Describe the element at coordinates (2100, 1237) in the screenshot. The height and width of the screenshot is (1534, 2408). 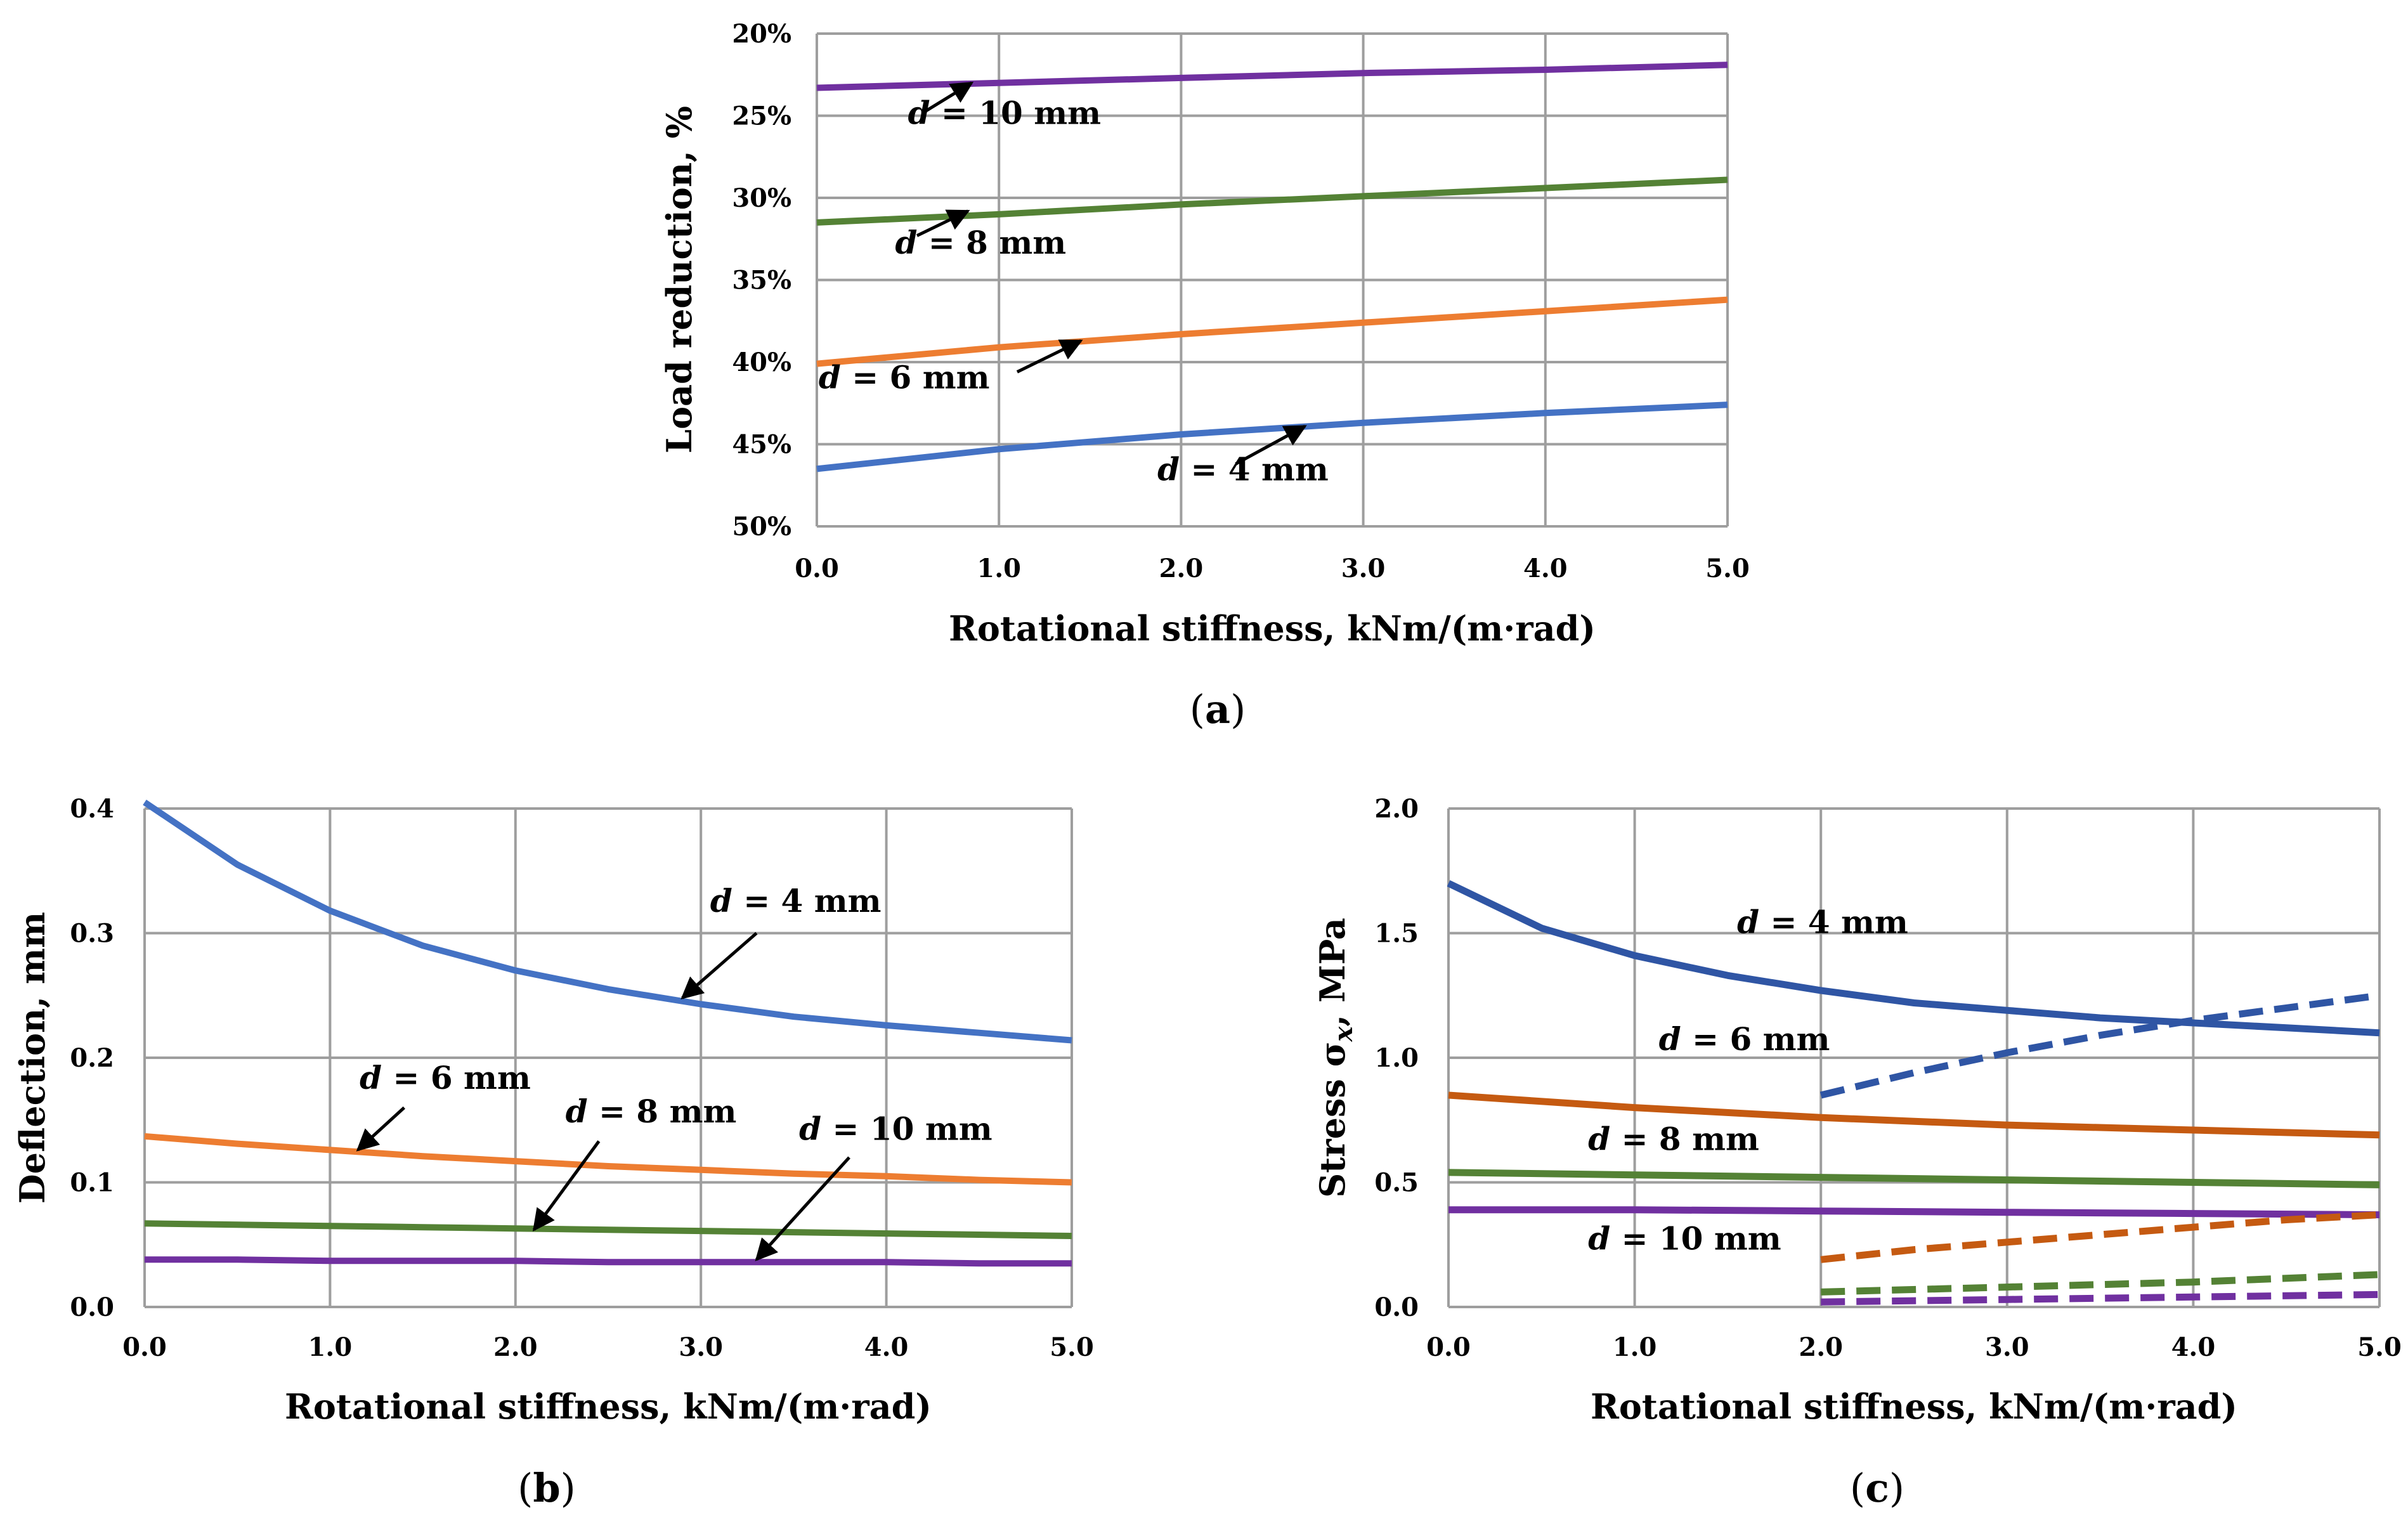
I see `series-line-c_d6-dashed` at that location.